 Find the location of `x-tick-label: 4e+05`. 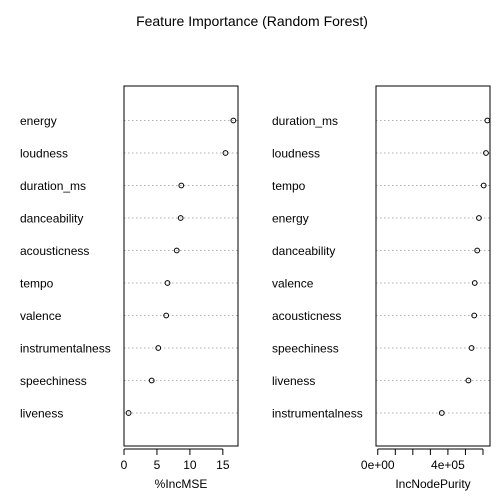

x-tick-label: 4e+05 is located at coordinates (448, 465).